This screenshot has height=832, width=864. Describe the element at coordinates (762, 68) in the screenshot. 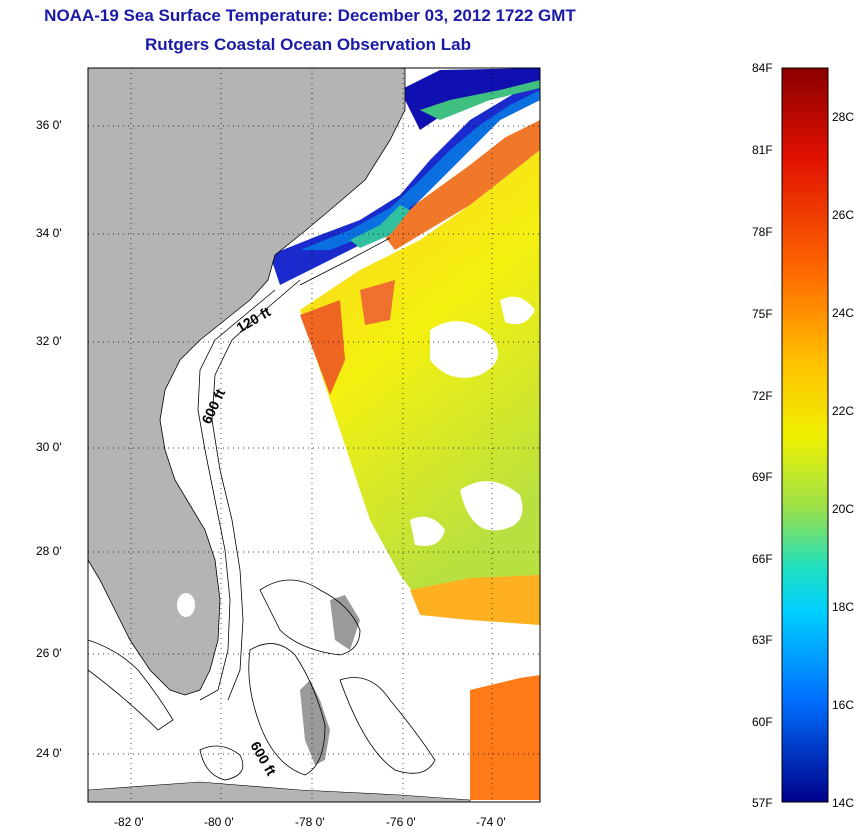

I see `colorbar-f-label: 84F` at that location.